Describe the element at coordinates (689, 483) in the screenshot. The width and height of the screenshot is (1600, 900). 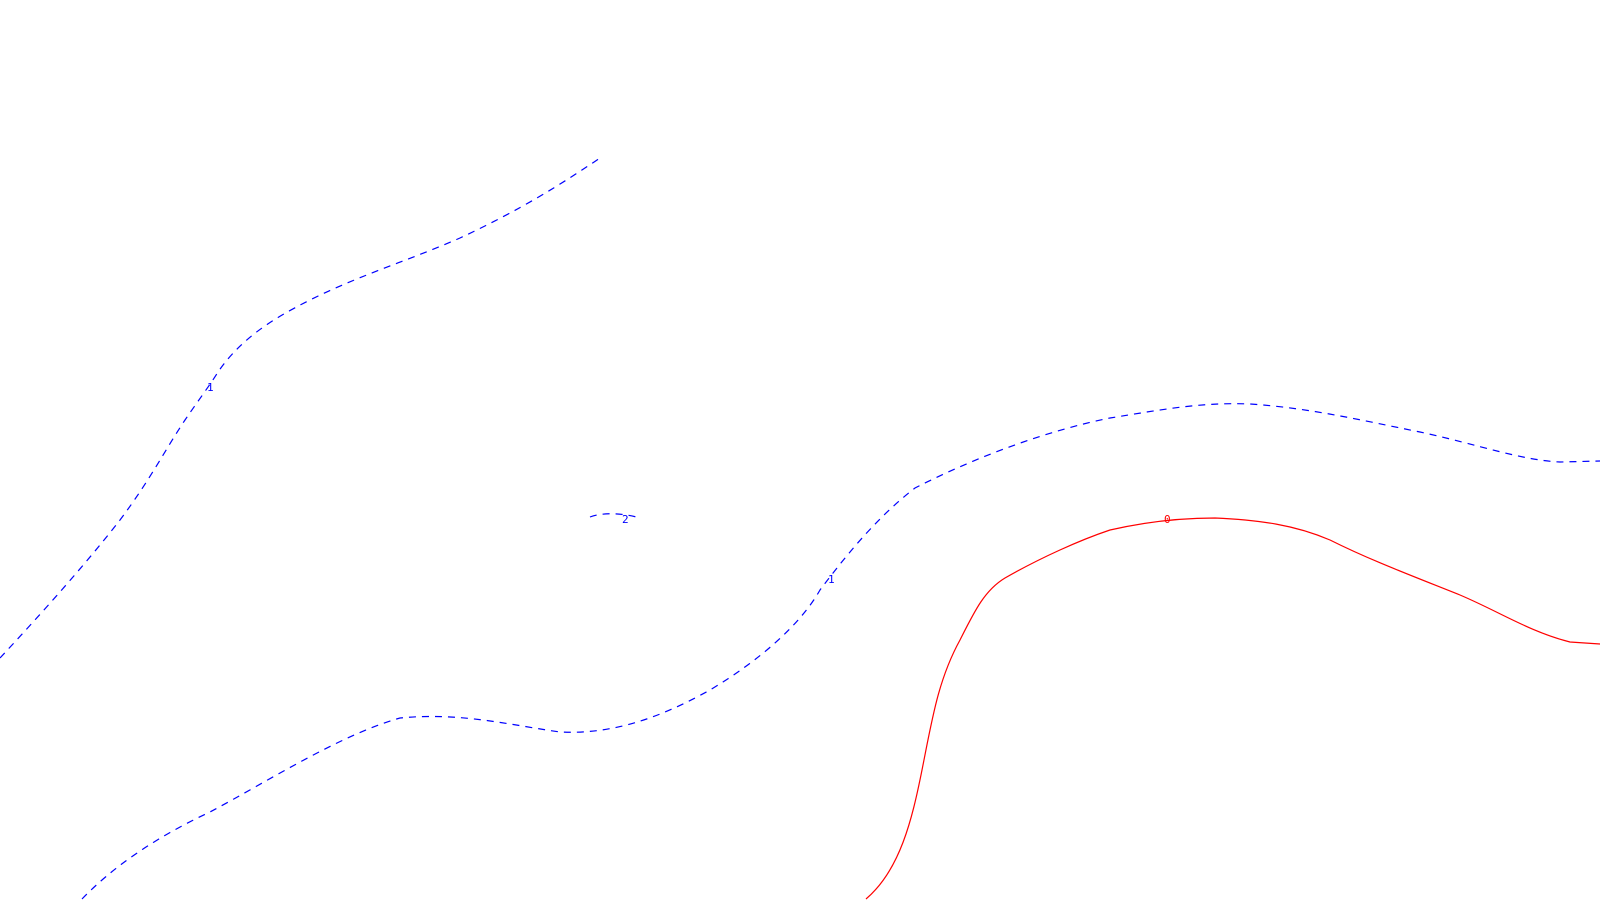
I see `contour-labels: 1 1 2 0` at that location.